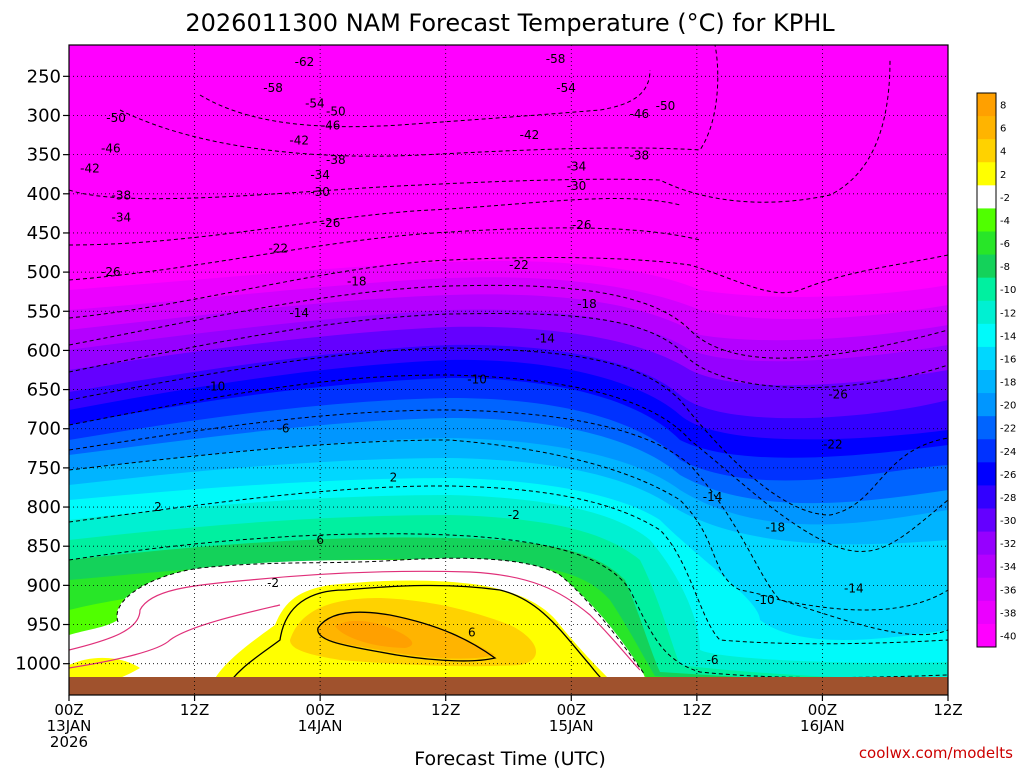 The image size is (1024, 768). Describe the element at coordinates (44, 115) in the screenshot. I see `ytick-label: 300` at that location.